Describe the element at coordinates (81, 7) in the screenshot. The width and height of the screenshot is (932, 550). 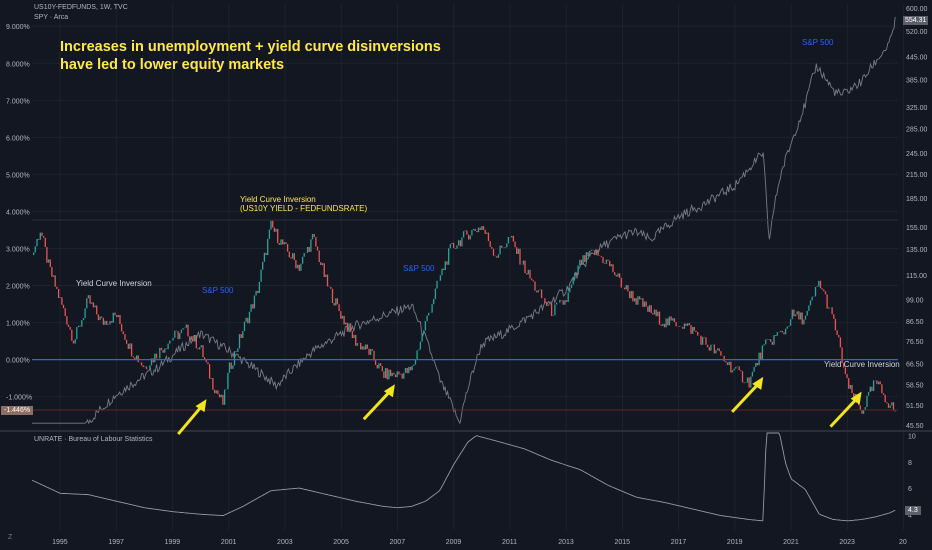
I see `symbol-line: US10Y-FEDFUNDS, 1W, TVC` at that location.